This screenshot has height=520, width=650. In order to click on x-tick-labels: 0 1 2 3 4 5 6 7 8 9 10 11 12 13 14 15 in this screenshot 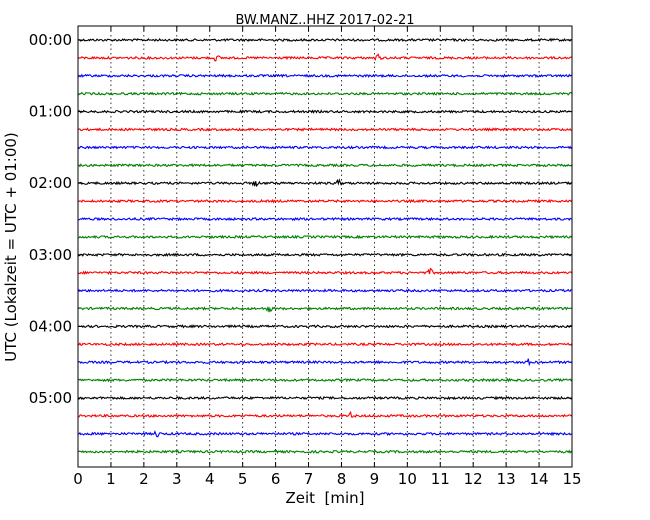, I will do `click(327, 479)`.